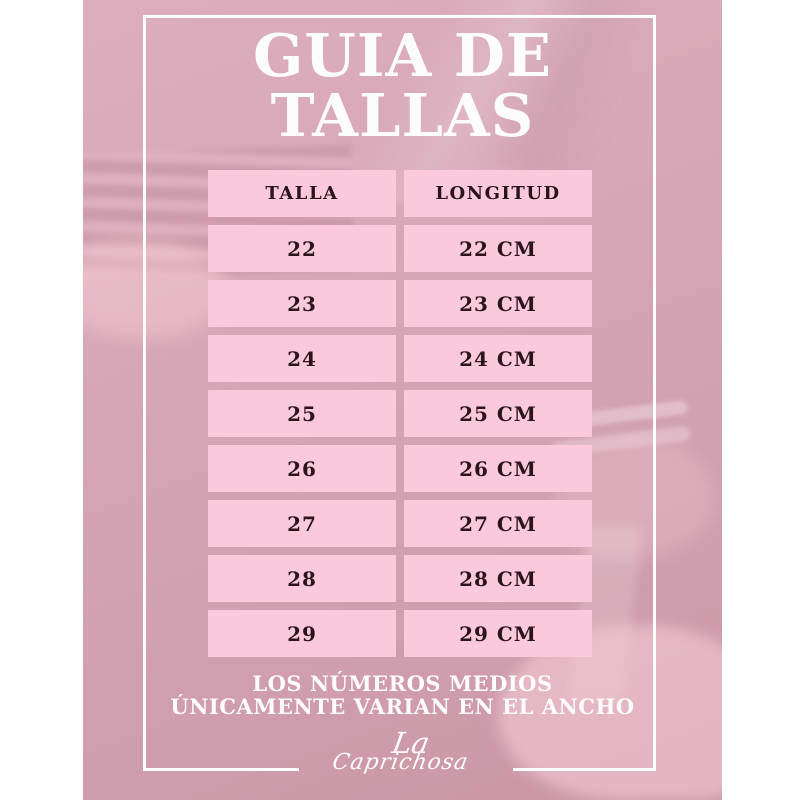  What do you see at coordinates (302, 523) in the screenshot?
I see `cell-talla: 27` at bounding box center [302, 523].